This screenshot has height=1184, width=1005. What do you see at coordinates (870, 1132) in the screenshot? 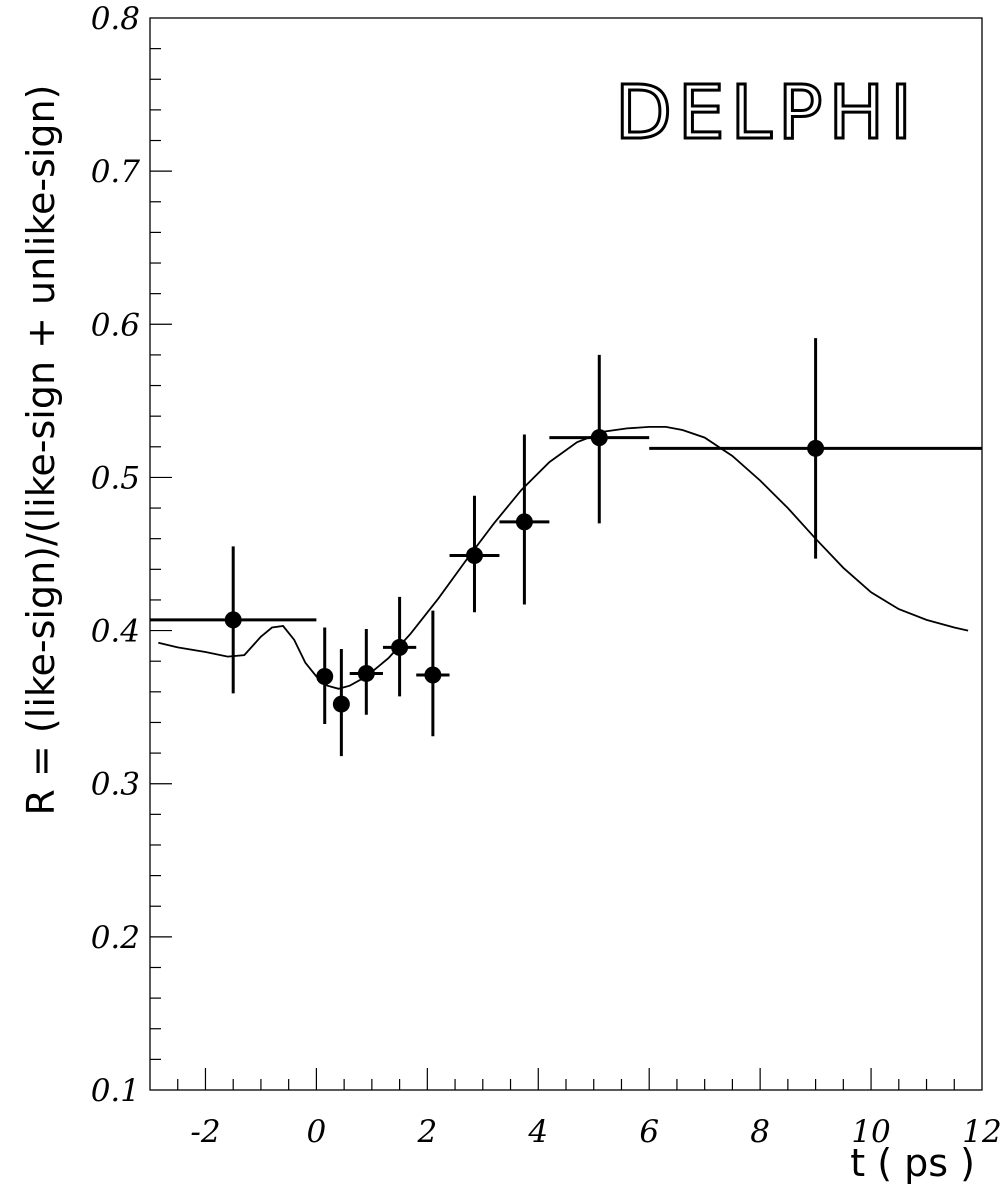
I see `x-tick-label: 10` at bounding box center [870, 1132].